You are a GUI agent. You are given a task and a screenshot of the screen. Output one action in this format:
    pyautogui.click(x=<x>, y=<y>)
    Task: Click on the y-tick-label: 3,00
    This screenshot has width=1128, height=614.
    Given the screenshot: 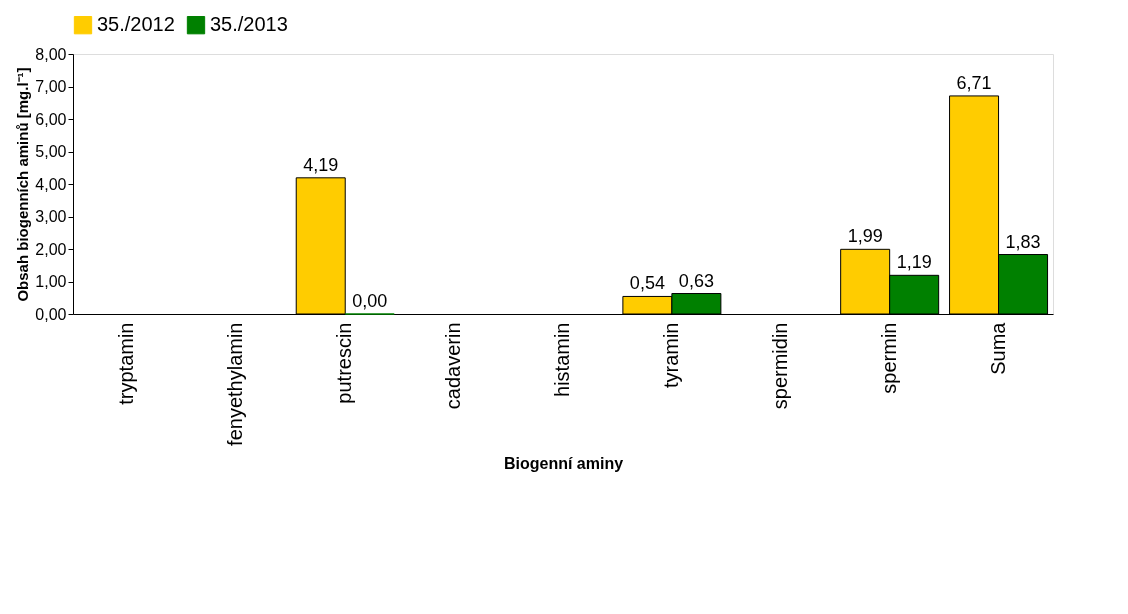 What is the action you would take?
    pyautogui.click(x=51, y=216)
    